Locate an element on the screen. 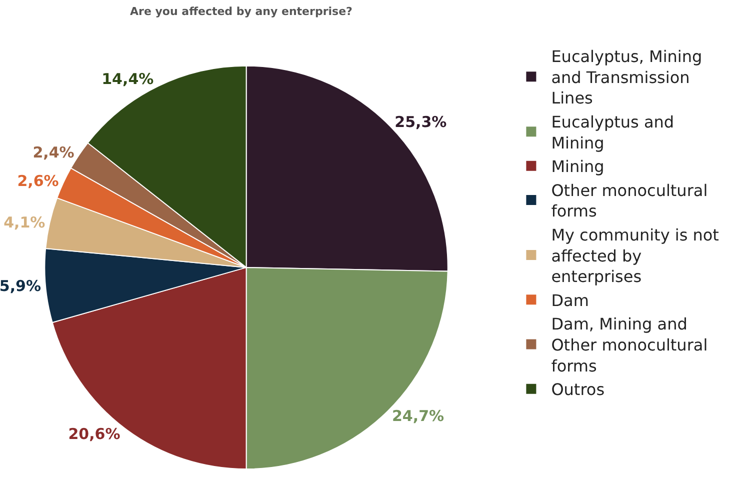  legend-label: Mining is located at coordinates (577, 166).